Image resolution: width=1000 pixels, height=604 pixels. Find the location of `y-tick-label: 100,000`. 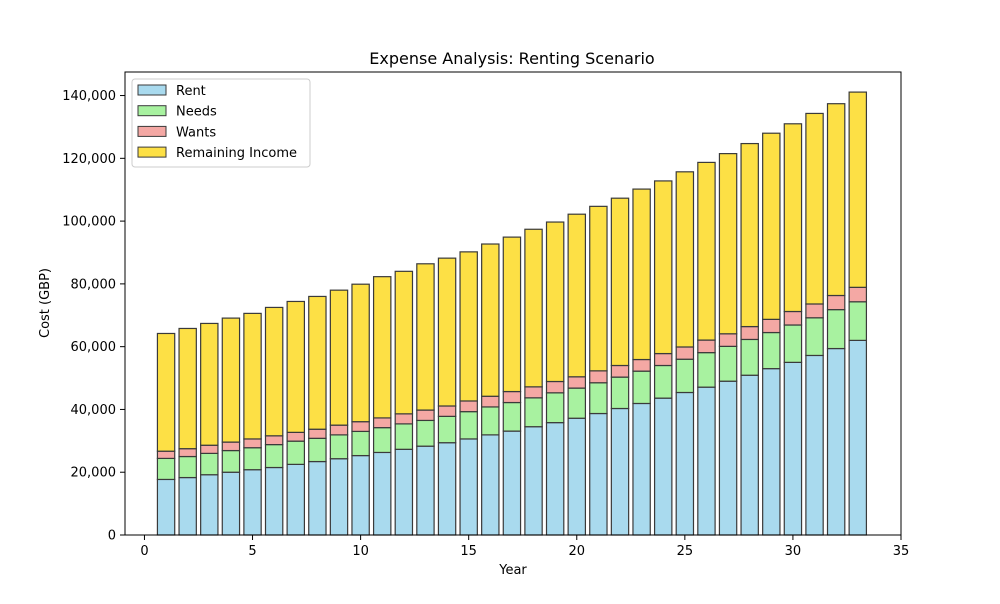

y-tick-label: 100,000 is located at coordinates (89, 222).